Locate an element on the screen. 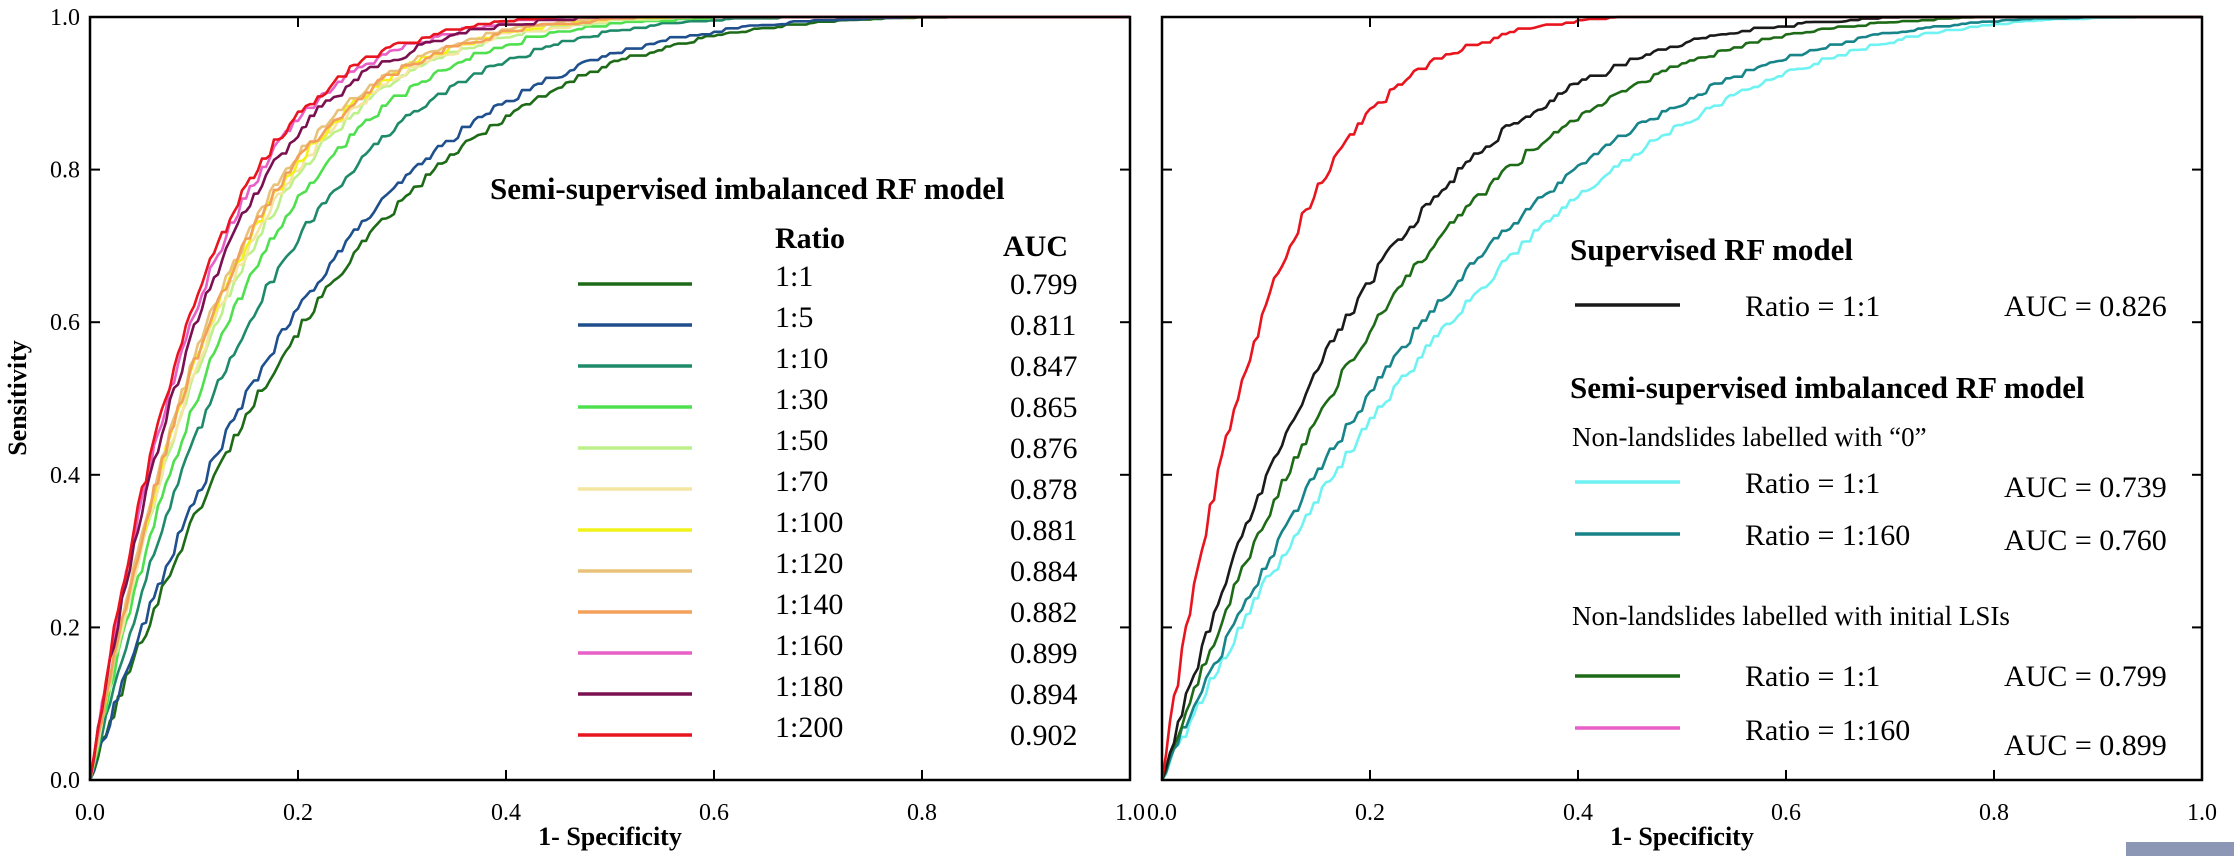  left-legend-ratio: 1:30 is located at coordinates (801, 399).